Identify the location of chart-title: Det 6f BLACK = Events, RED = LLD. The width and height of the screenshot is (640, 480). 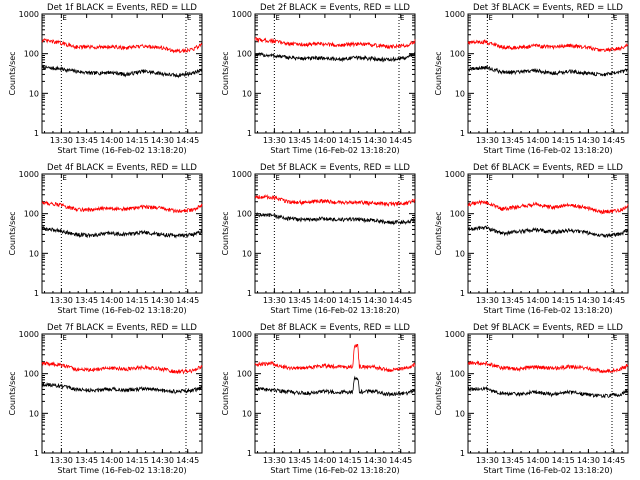
(548, 168).